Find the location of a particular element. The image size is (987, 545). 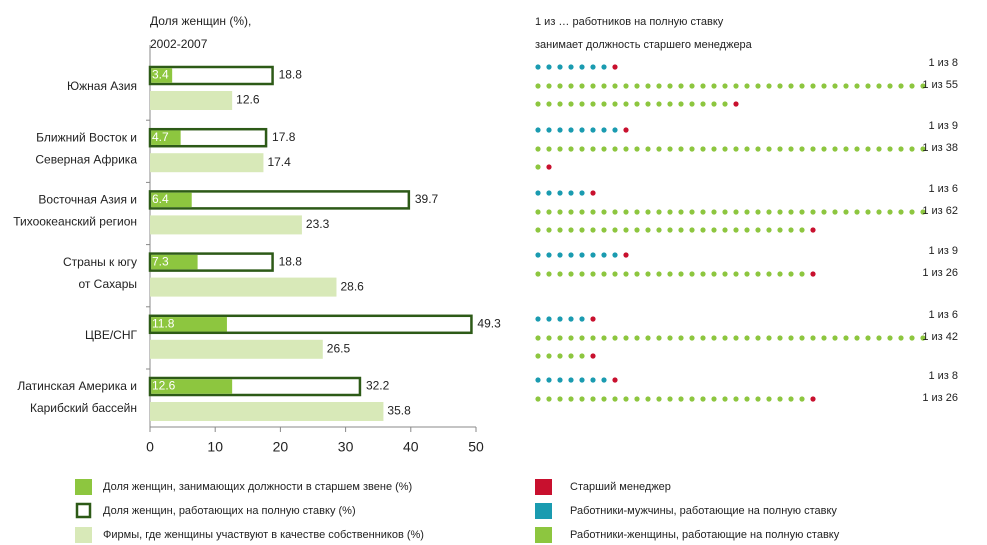

data-label: 1 из 8 is located at coordinates (943, 63).